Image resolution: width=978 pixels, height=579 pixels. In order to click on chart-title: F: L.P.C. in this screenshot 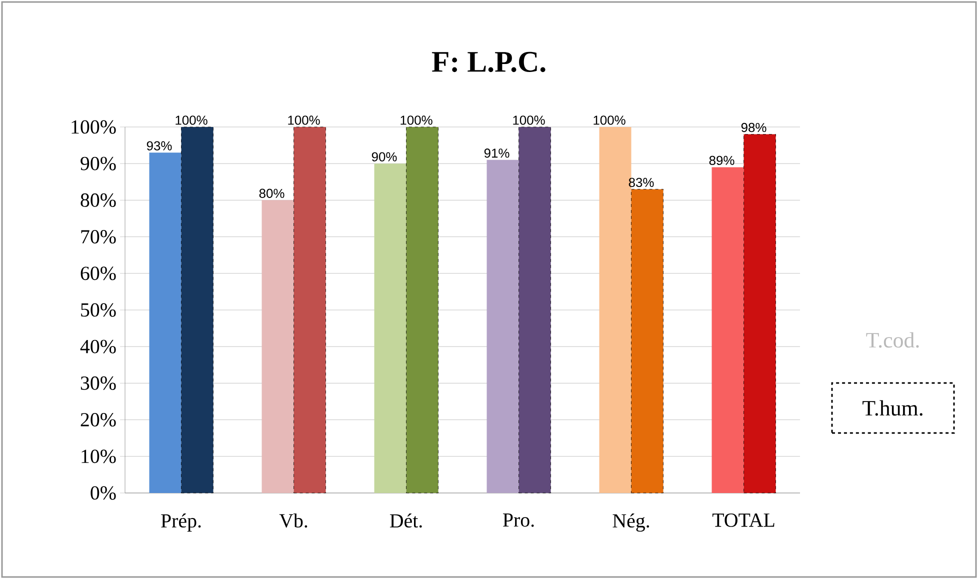, I will do `click(489, 62)`.